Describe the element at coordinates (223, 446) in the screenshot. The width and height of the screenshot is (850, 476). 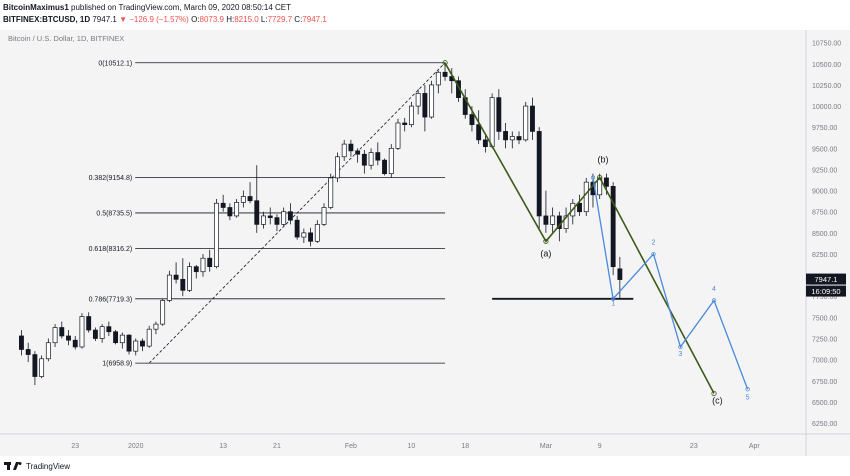
I see `time-tick-label: 13` at that location.